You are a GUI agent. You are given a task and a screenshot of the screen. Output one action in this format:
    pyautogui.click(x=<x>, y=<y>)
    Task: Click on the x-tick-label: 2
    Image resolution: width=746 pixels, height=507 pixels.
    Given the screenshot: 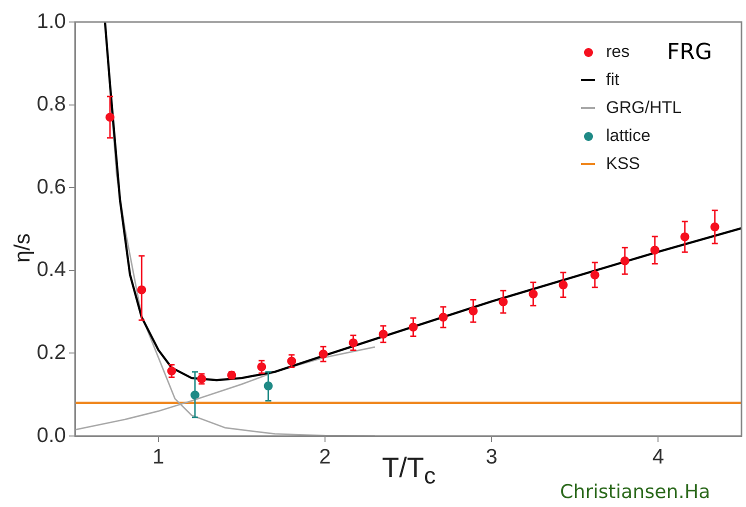 What is the action you would take?
    pyautogui.click(x=325, y=456)
    